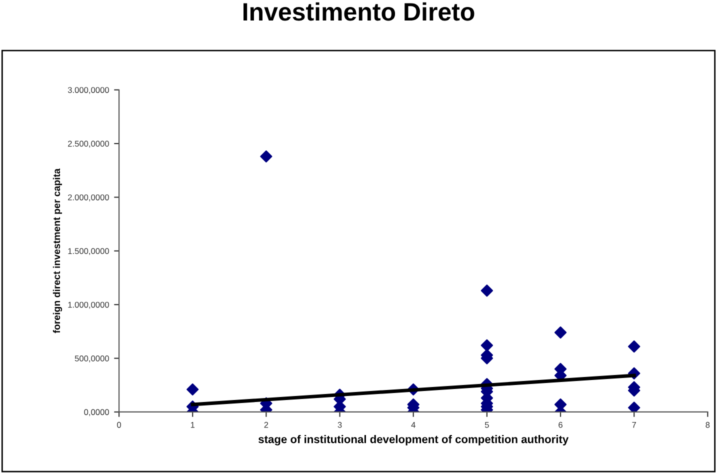  I want to click on x-tick-label: 8, so click(708, 425).